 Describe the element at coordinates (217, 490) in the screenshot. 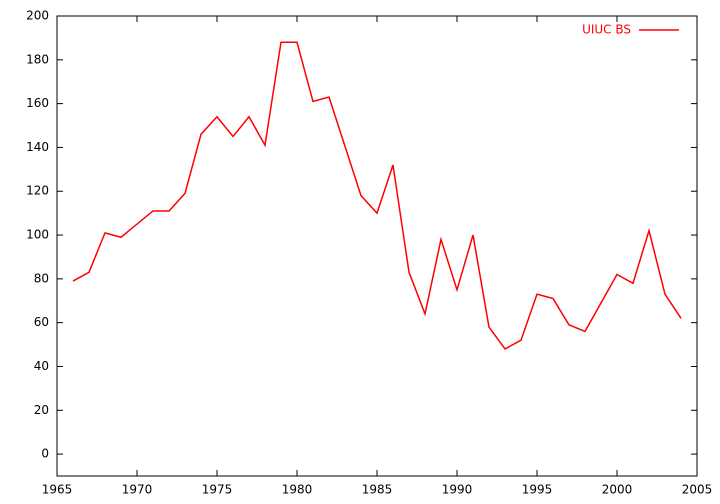

I see `x-tick-label: 1975` at that location.